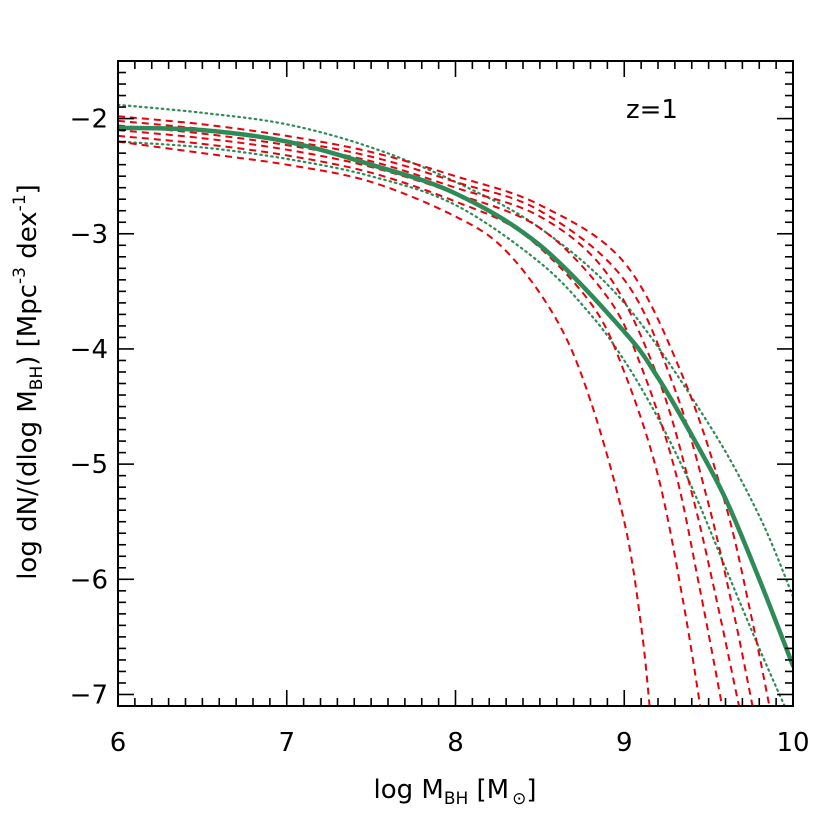 This screenshot has width=830, height=830. What do you see at coordinates (89, 465) in the screenshot?
I see `y-tick-label: −5` at bounding box center [89, 465].